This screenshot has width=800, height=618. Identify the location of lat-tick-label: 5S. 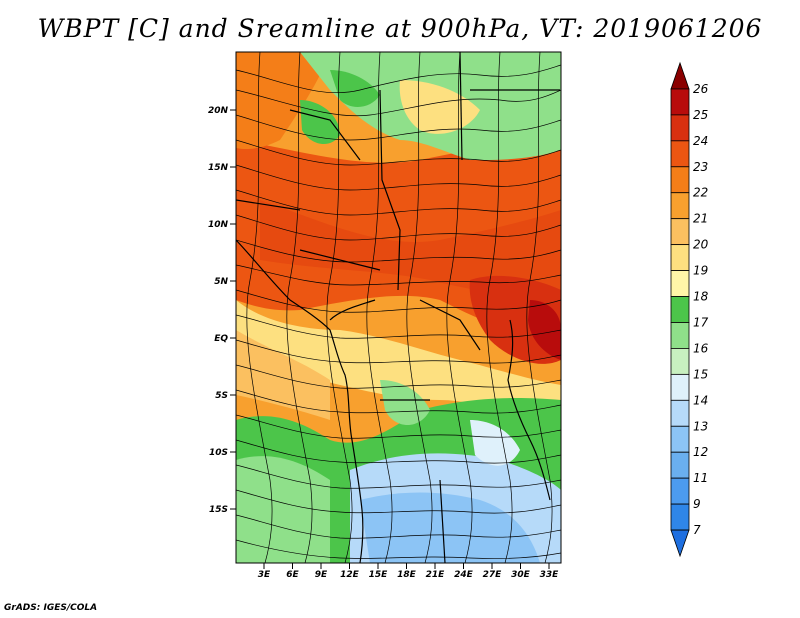
(221, 396).